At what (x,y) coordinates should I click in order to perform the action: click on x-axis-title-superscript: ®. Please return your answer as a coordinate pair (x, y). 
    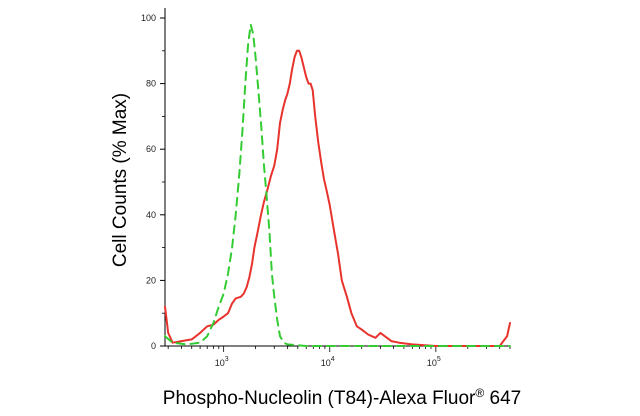
    Looking at the image, I should click on (479, 393).